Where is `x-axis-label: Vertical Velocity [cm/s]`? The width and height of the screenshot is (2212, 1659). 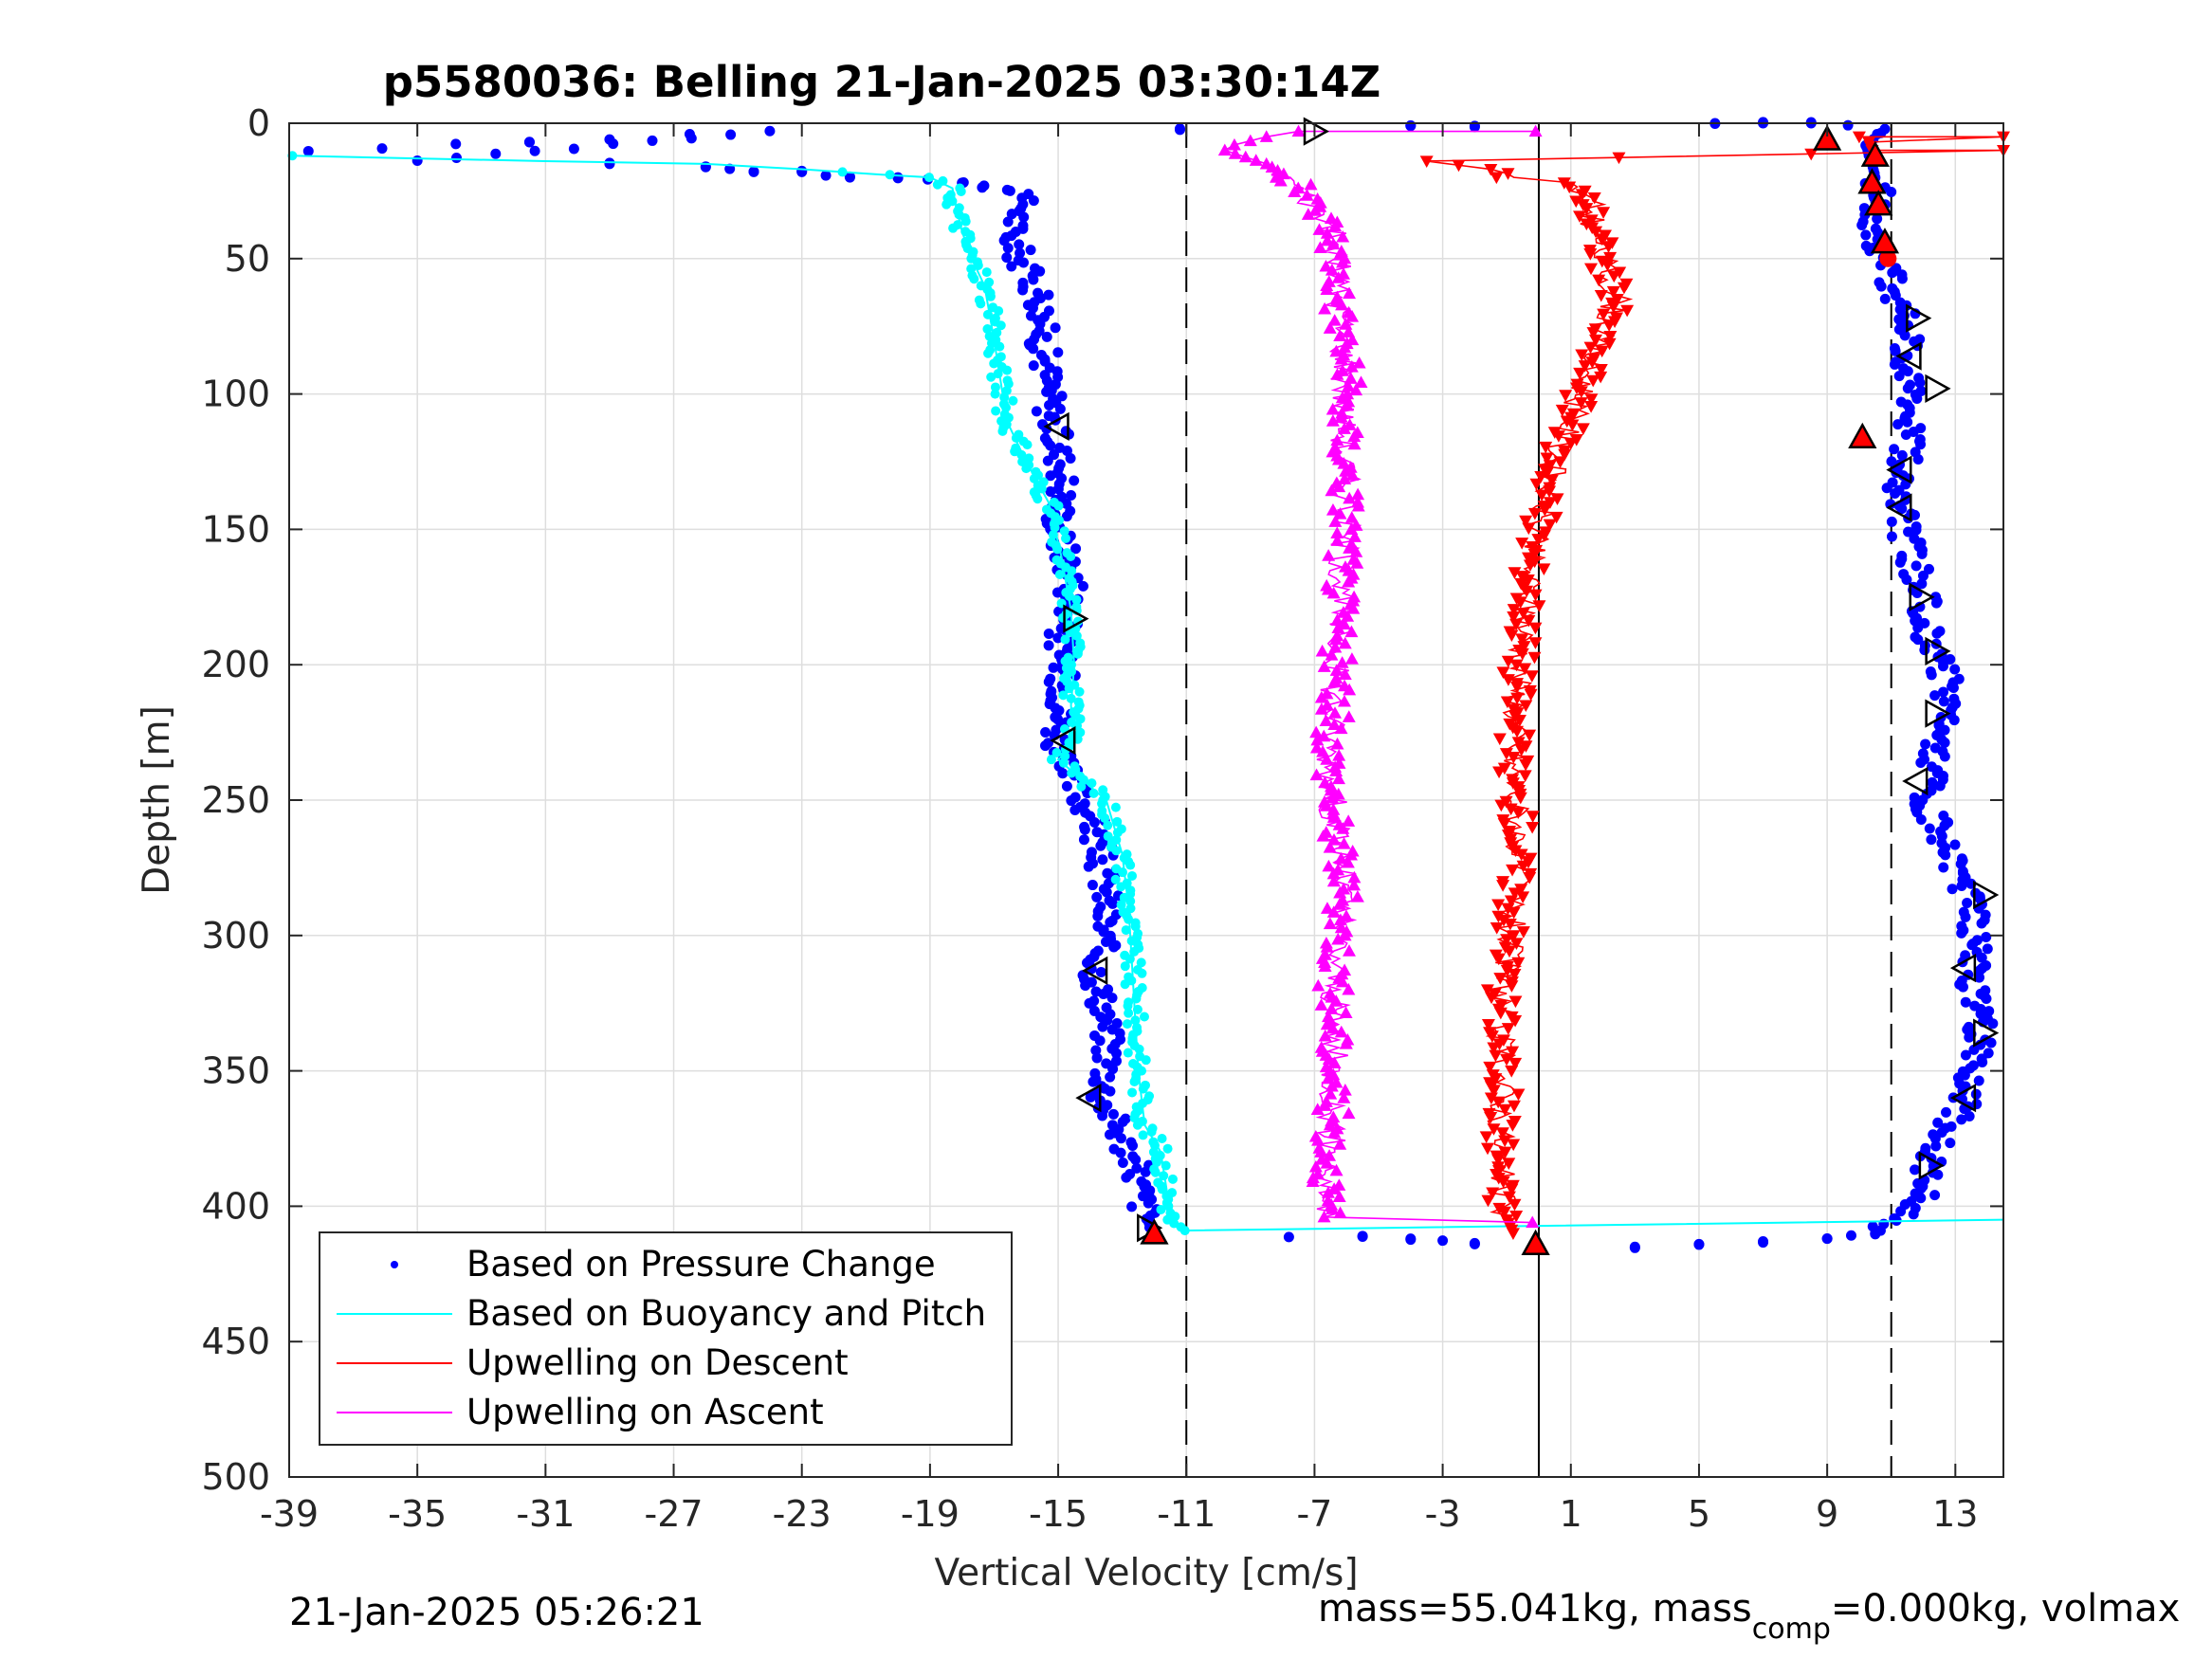 x-axis-label: Vertical Velocity [cm/s] is located at coordinates (1146, 1573).